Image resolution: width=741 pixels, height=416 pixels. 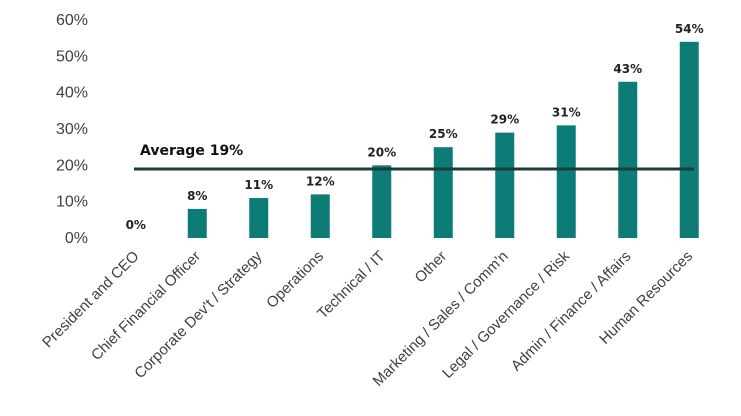 What do you see at coordinates (72, 165) in the screenshot?
I see `y-tick-label: 20%` at bounding box center [72, 165].